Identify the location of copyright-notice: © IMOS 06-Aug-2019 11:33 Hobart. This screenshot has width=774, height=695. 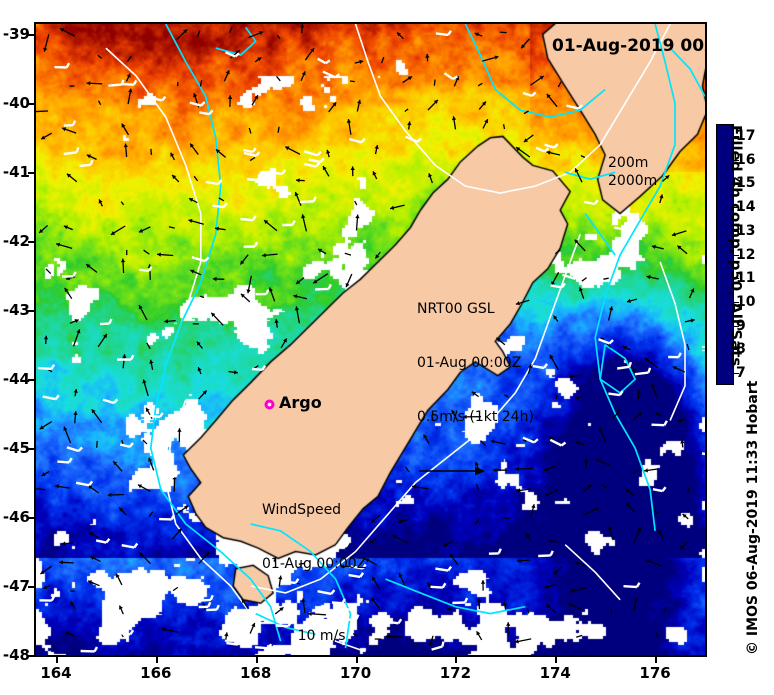
(753, 517).